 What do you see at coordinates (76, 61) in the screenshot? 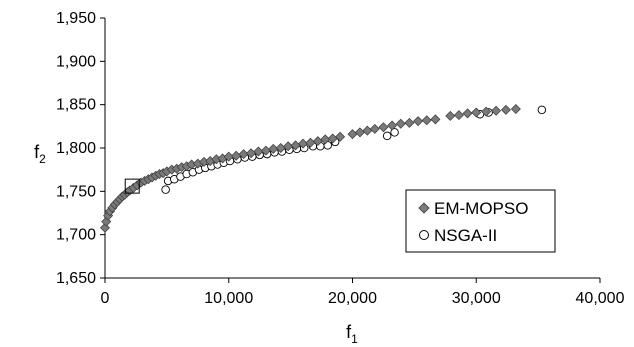
I see `y-tick-label: 1,900` at bounding box center [76, 61].